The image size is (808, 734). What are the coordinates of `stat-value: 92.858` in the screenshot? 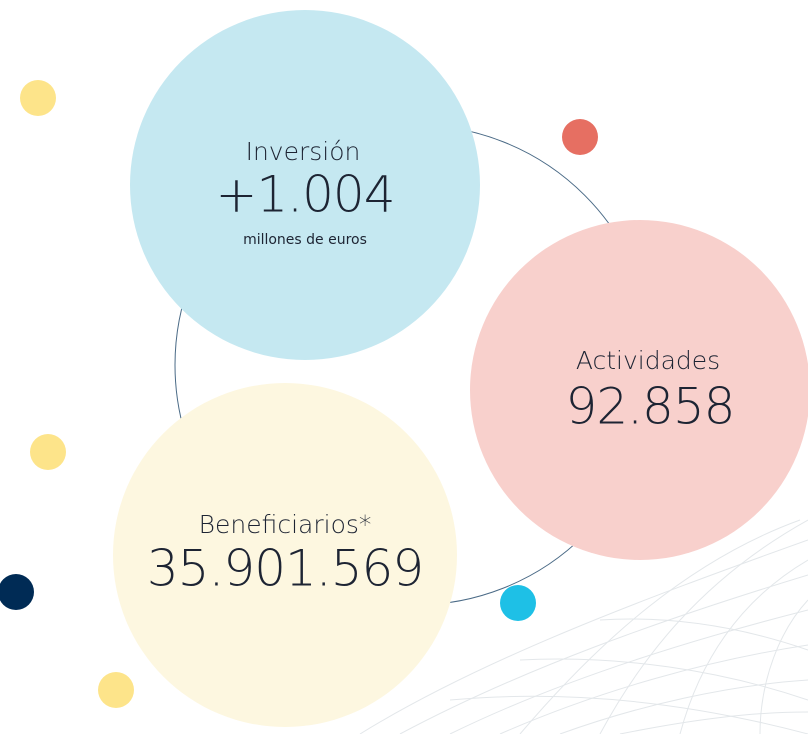 It's located at (650, 407).